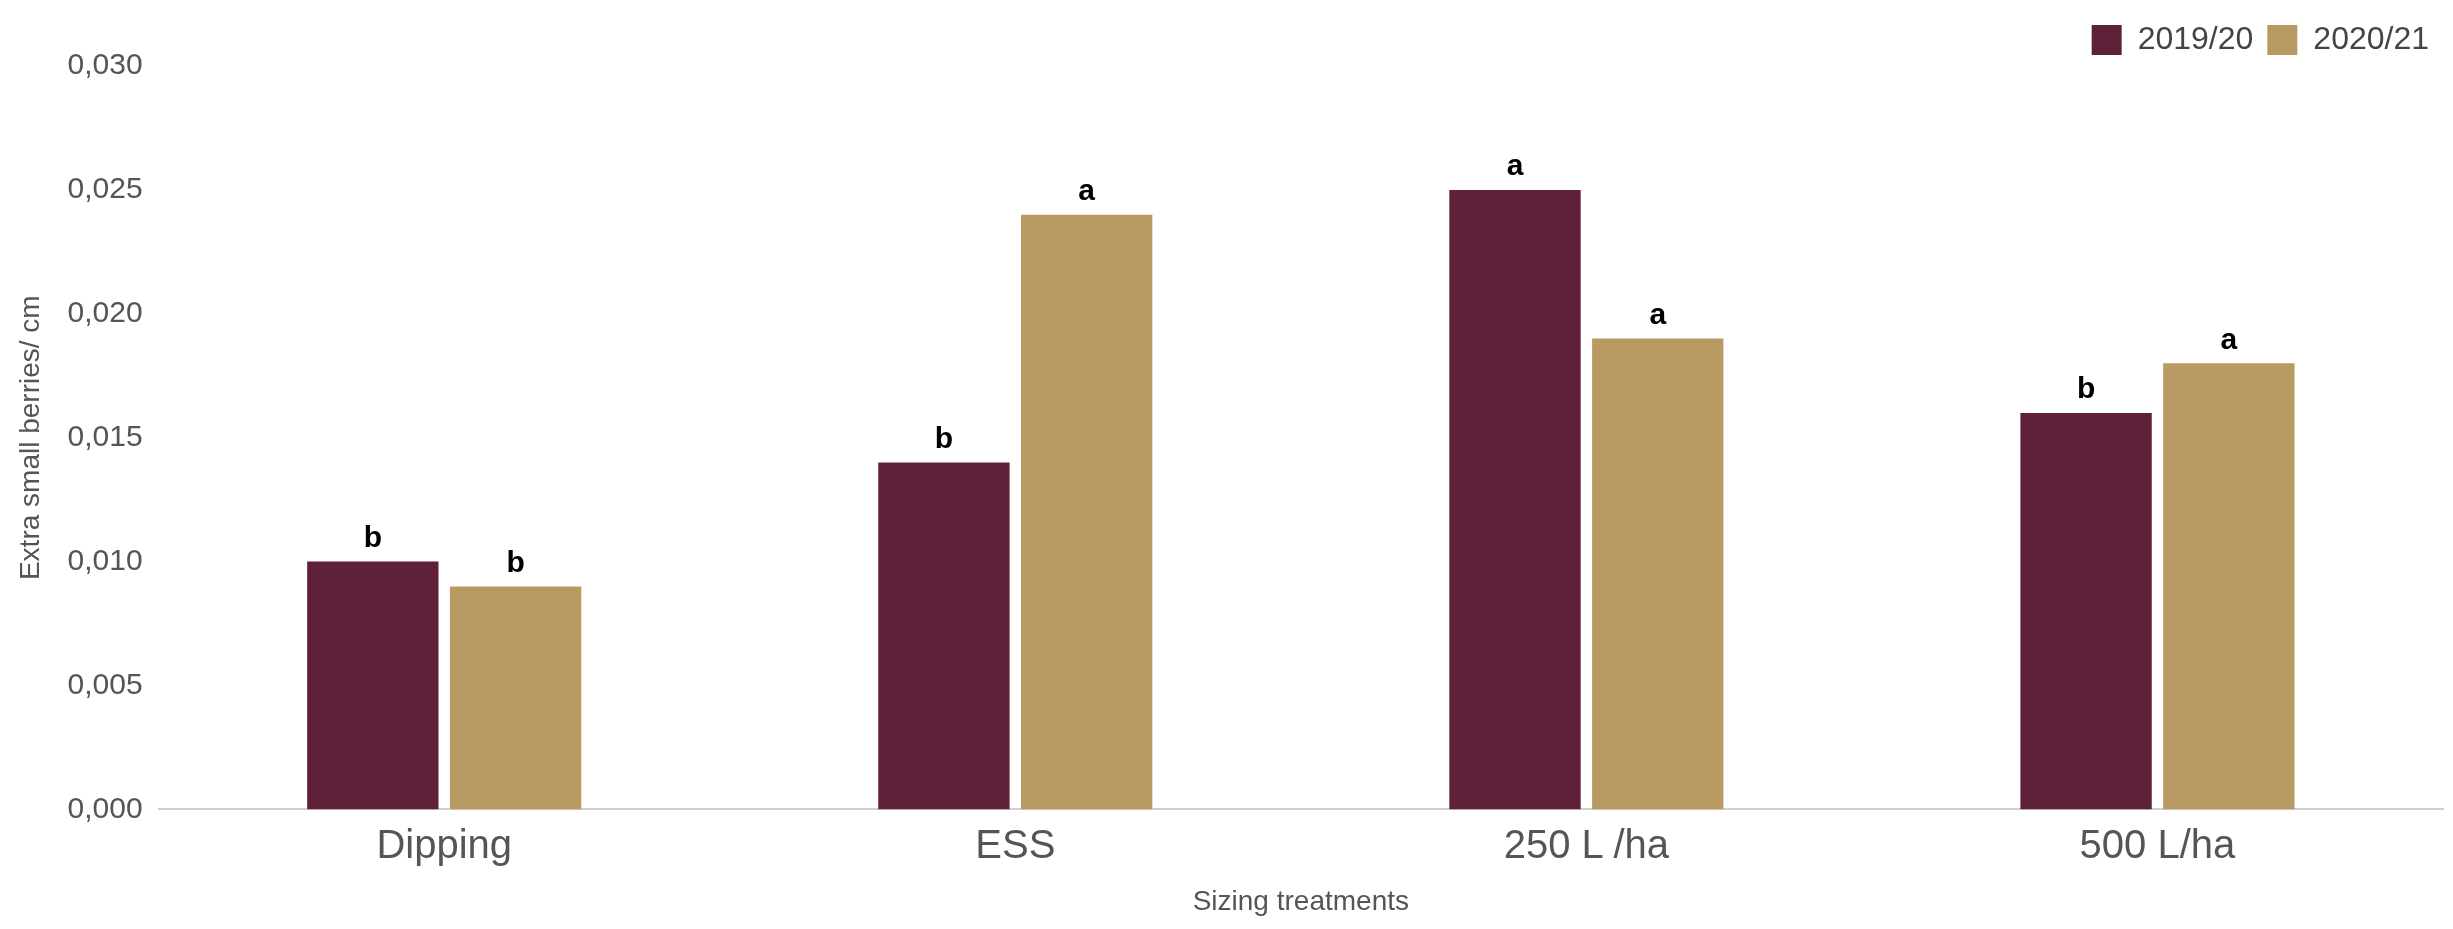  What do you see at coordinates (1015, 844) in the screenshot?
I see `x-tick-label: ESS` at bounding box center [1015, 844].